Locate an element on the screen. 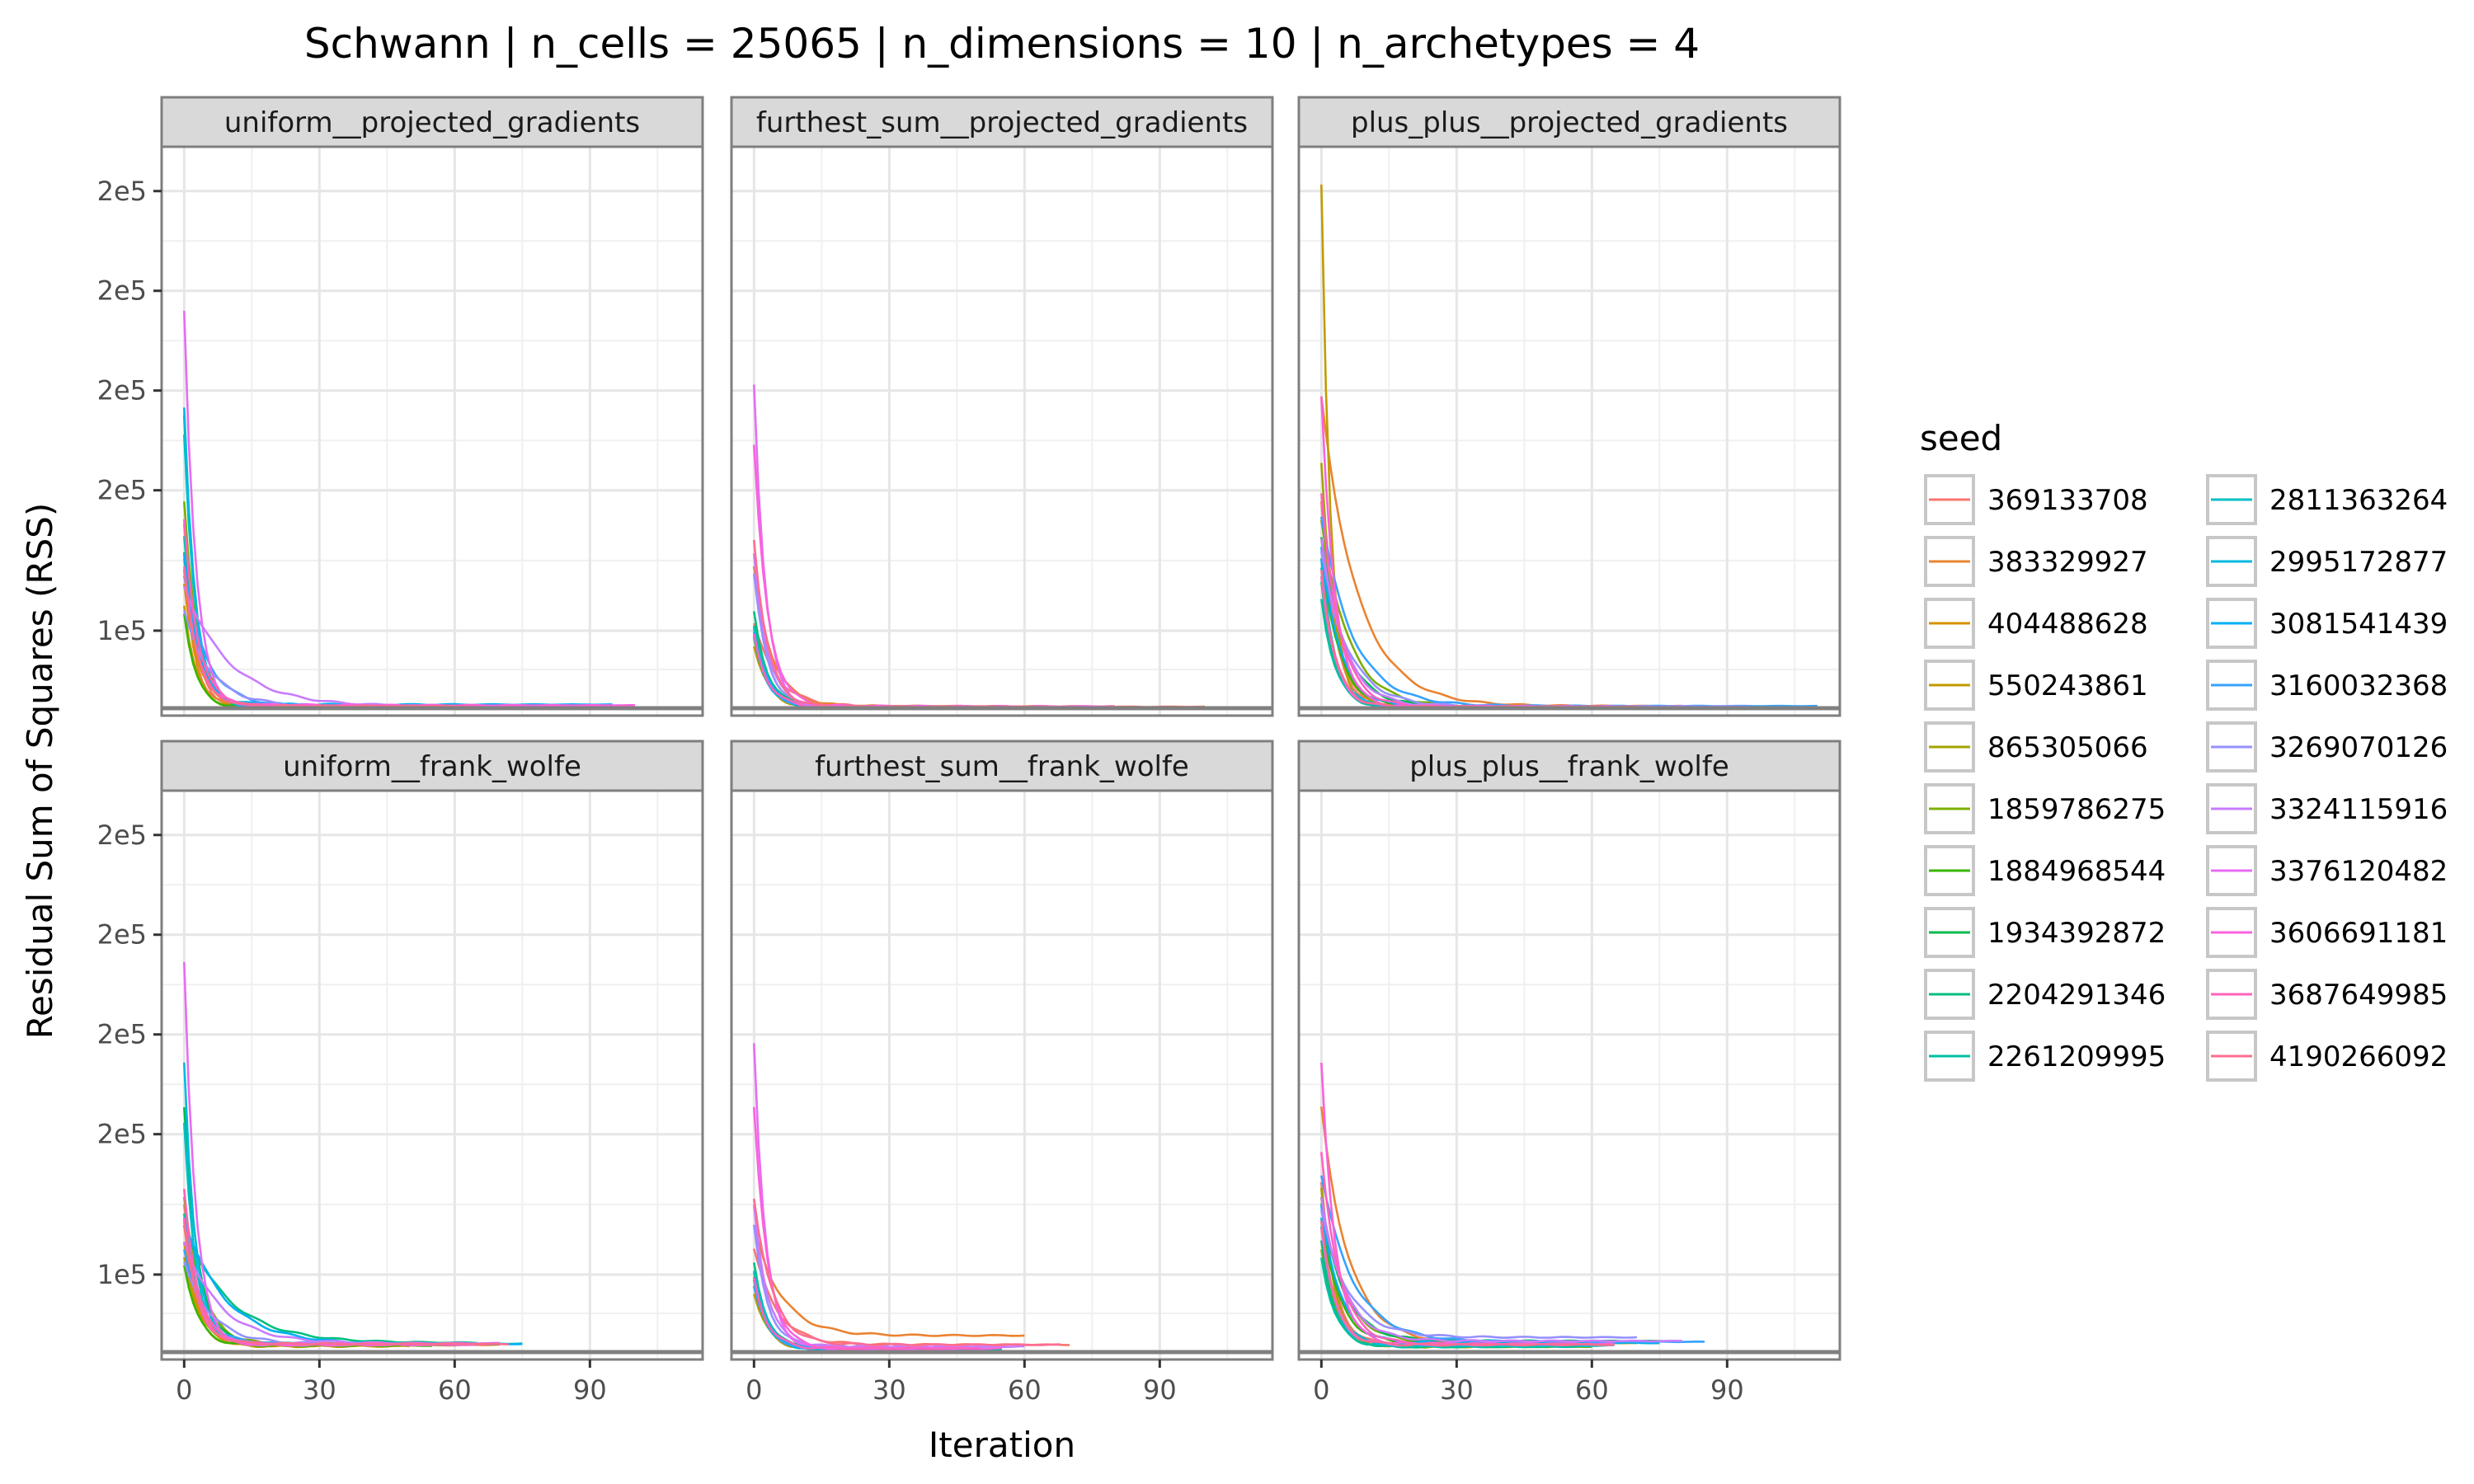  legend-label: 383329927 is located at coordinates (2067, 562).